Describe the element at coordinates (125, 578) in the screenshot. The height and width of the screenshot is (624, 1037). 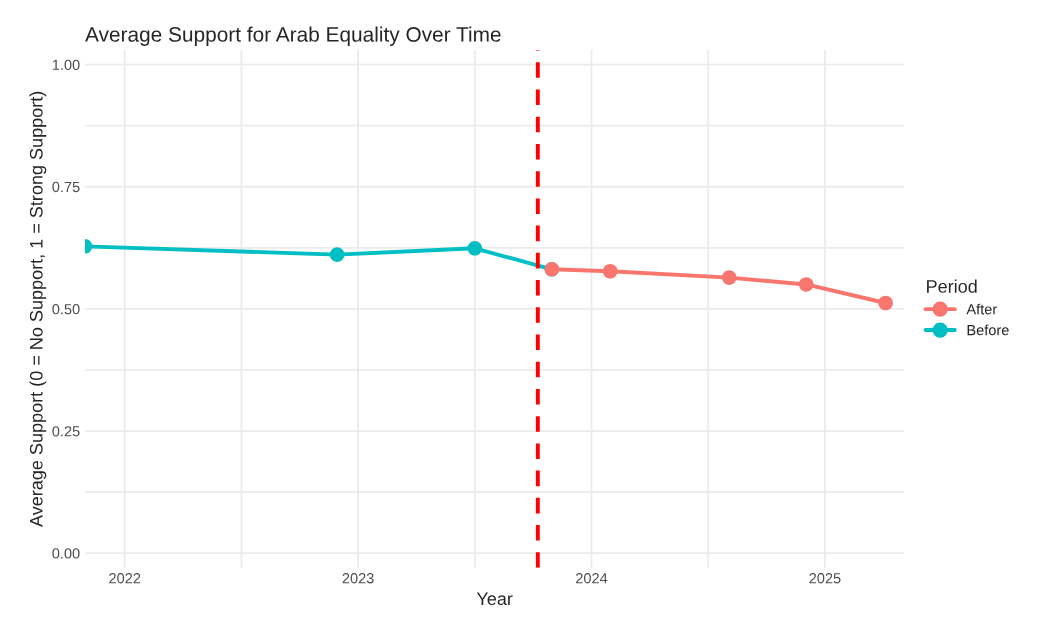
I see `x-tick-label: 2022` at that location.